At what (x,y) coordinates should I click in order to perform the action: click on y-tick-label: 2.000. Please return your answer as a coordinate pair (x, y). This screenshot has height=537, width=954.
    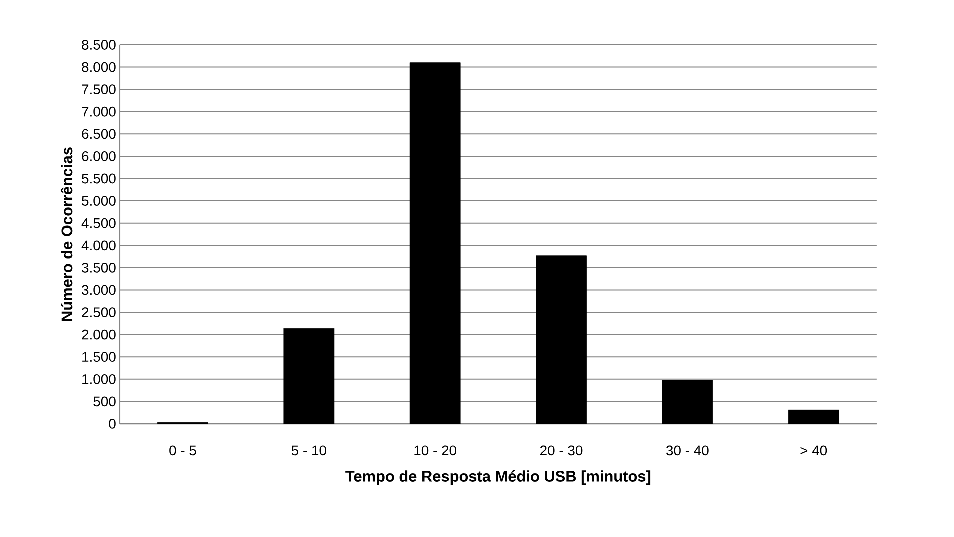
    Looking at the image, I should click on (99, 335).